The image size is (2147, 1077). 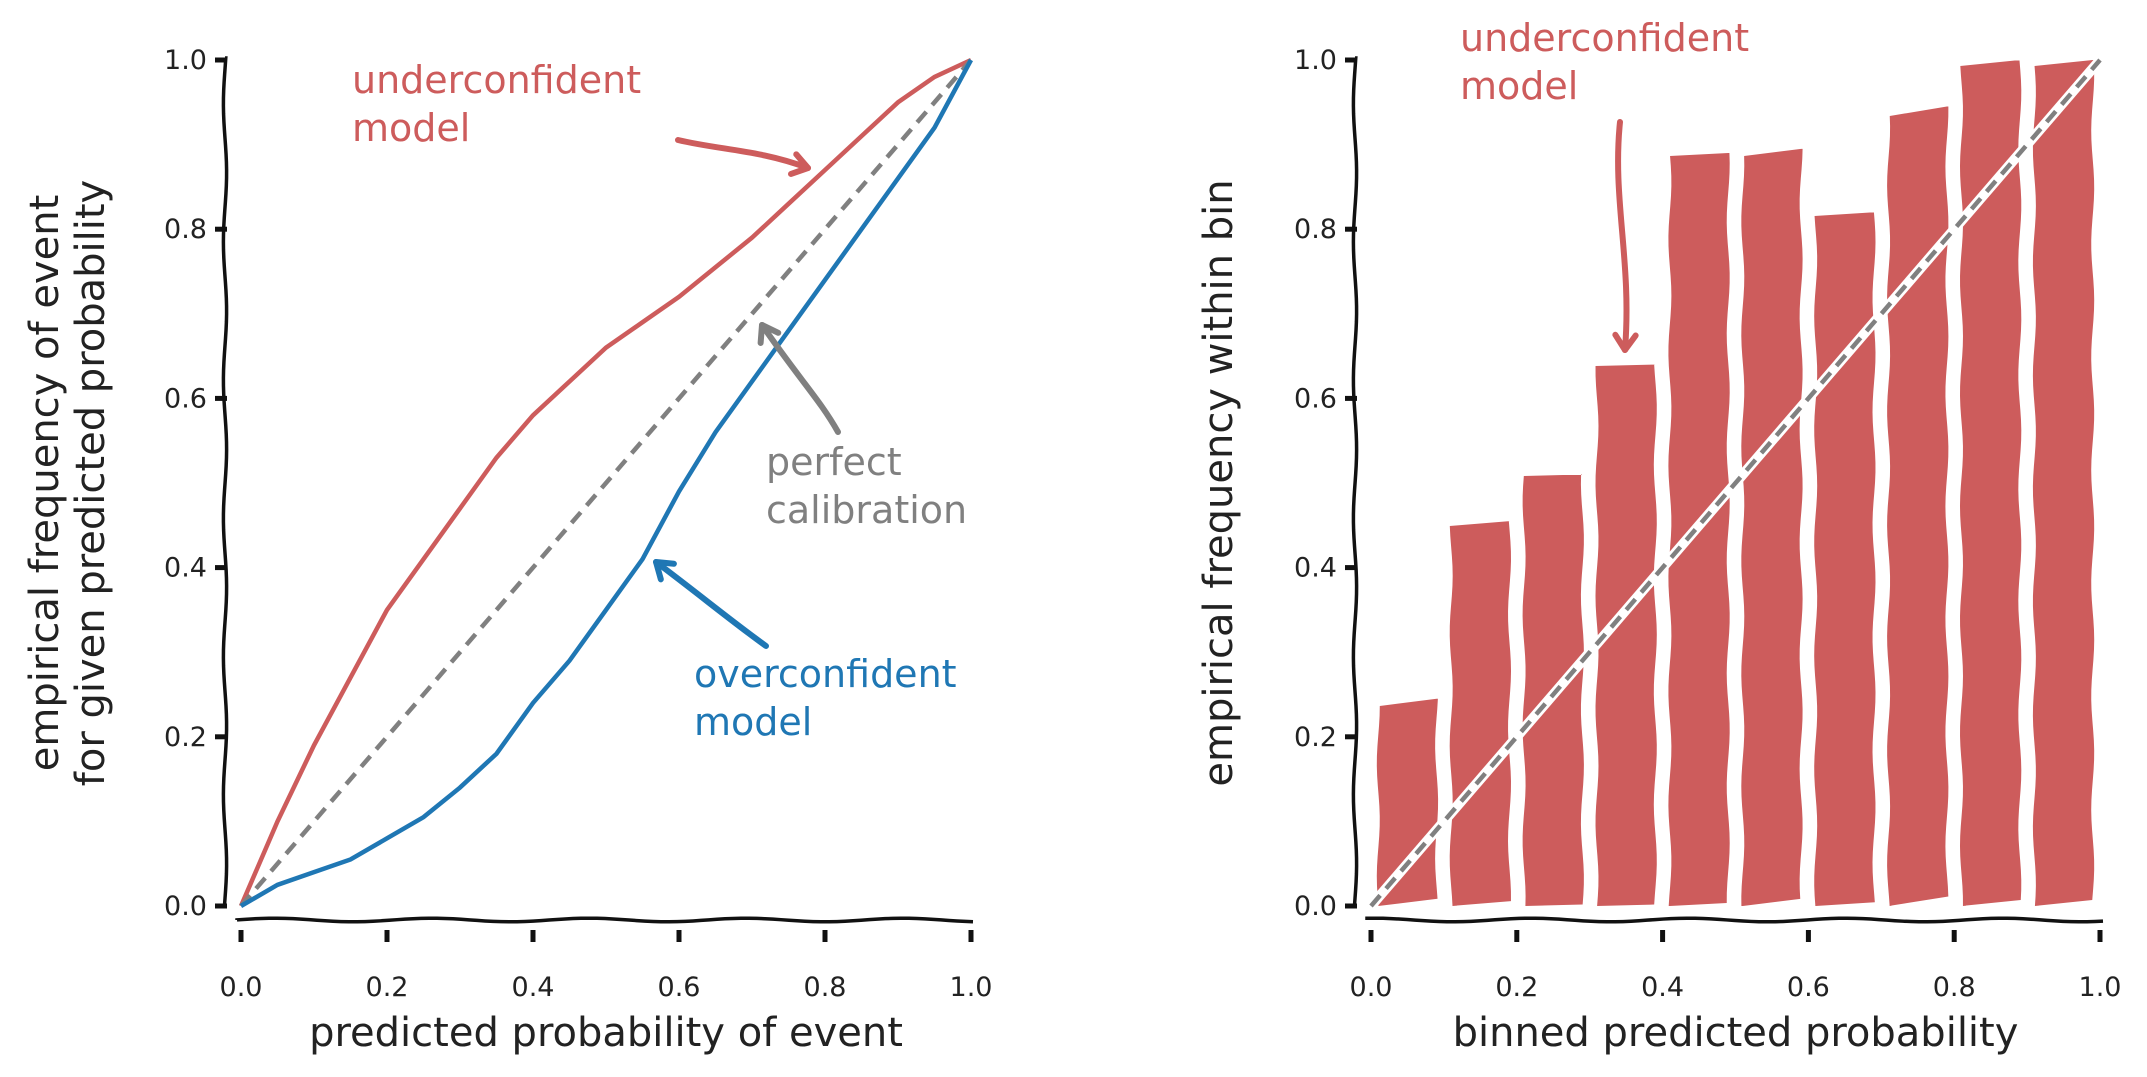 I want to click on annotation-line: calibration, so click(x=866, y=510).